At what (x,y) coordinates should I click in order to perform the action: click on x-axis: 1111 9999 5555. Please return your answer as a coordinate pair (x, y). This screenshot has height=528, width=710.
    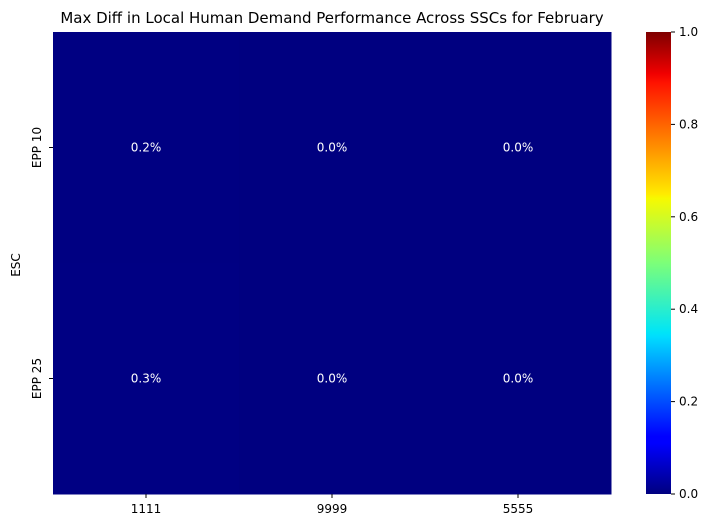
    Looking at the image, I should click on (332, 505).